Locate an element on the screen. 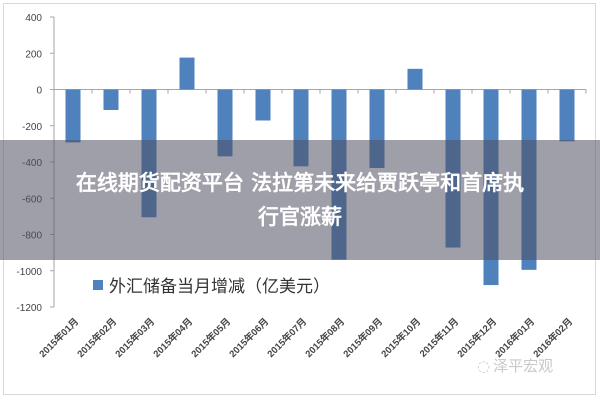  x-tick-label: 2015年05月 is located at coordinates (211, 338).